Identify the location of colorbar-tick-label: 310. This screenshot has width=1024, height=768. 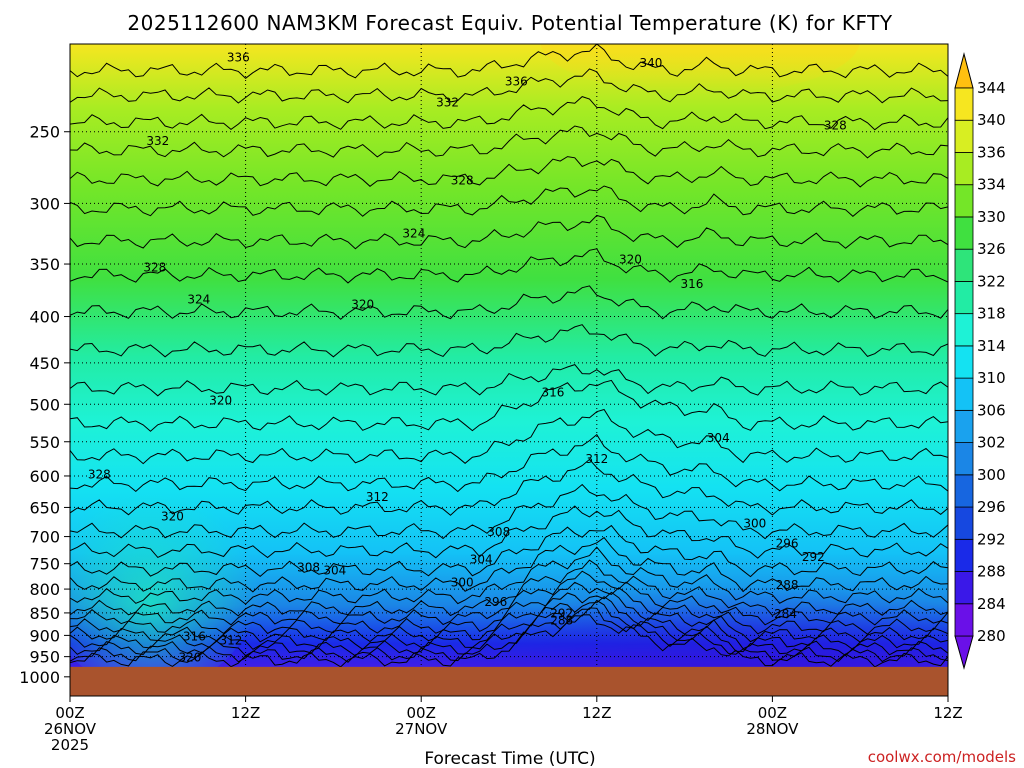
(991, 378).